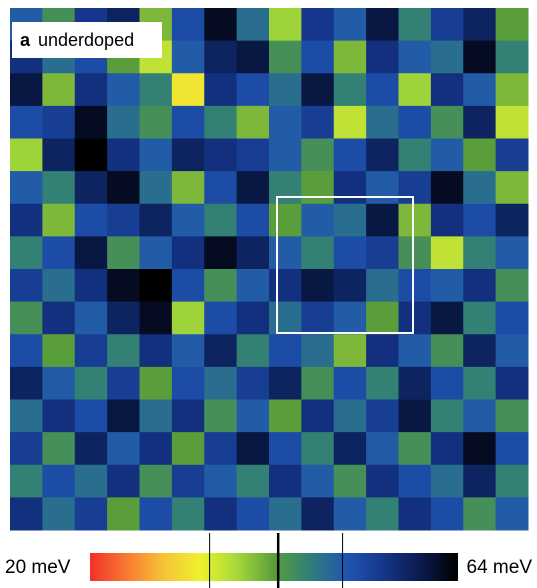 The height and width of the screenshot is (588, 537). Describe the element at coordinates (500, 567) in the screenshot. I see `colorbar-label: 64 meV` at that location.